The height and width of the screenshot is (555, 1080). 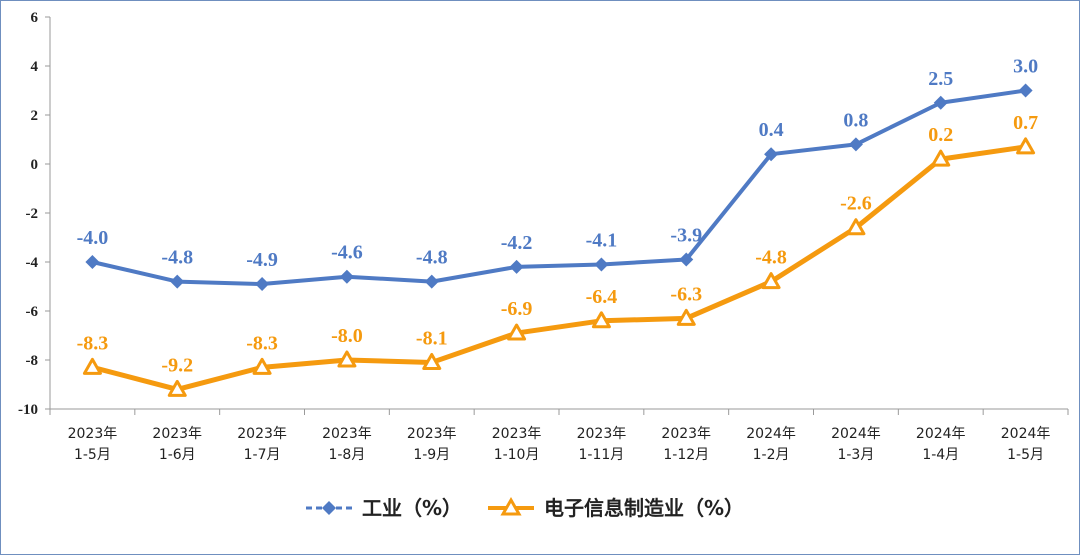 I want to click on y-tick-label: 4, so click(x=35, y=67).